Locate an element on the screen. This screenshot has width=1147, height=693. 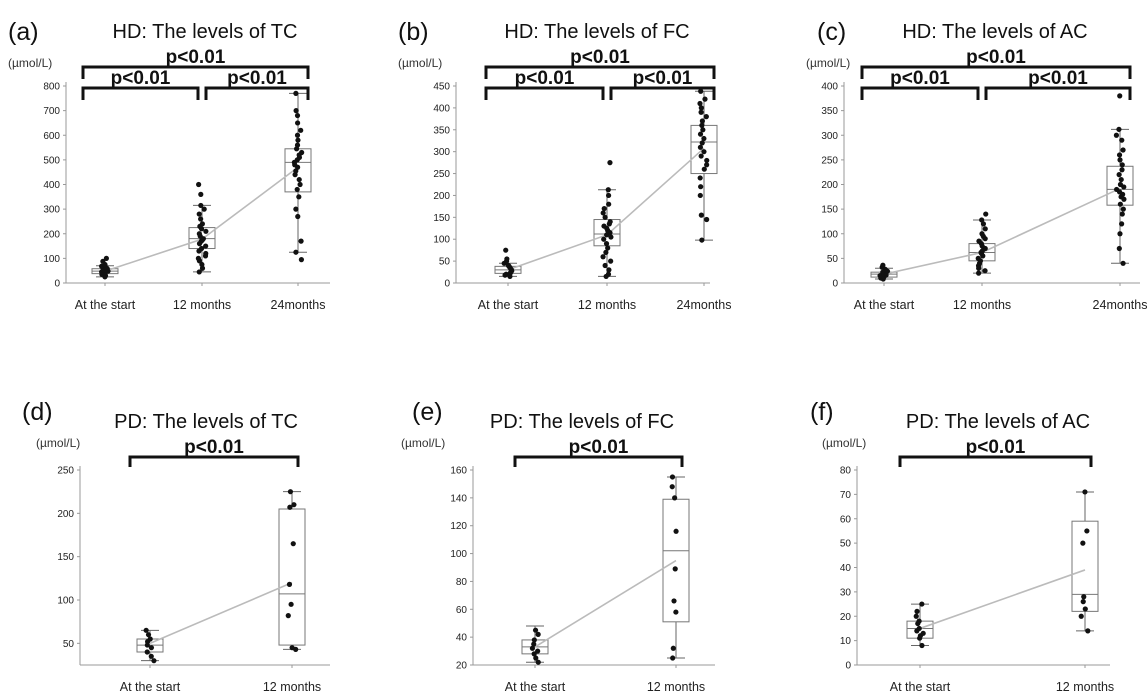
x-tick-label: At the start is located at coordinates (150, 686).